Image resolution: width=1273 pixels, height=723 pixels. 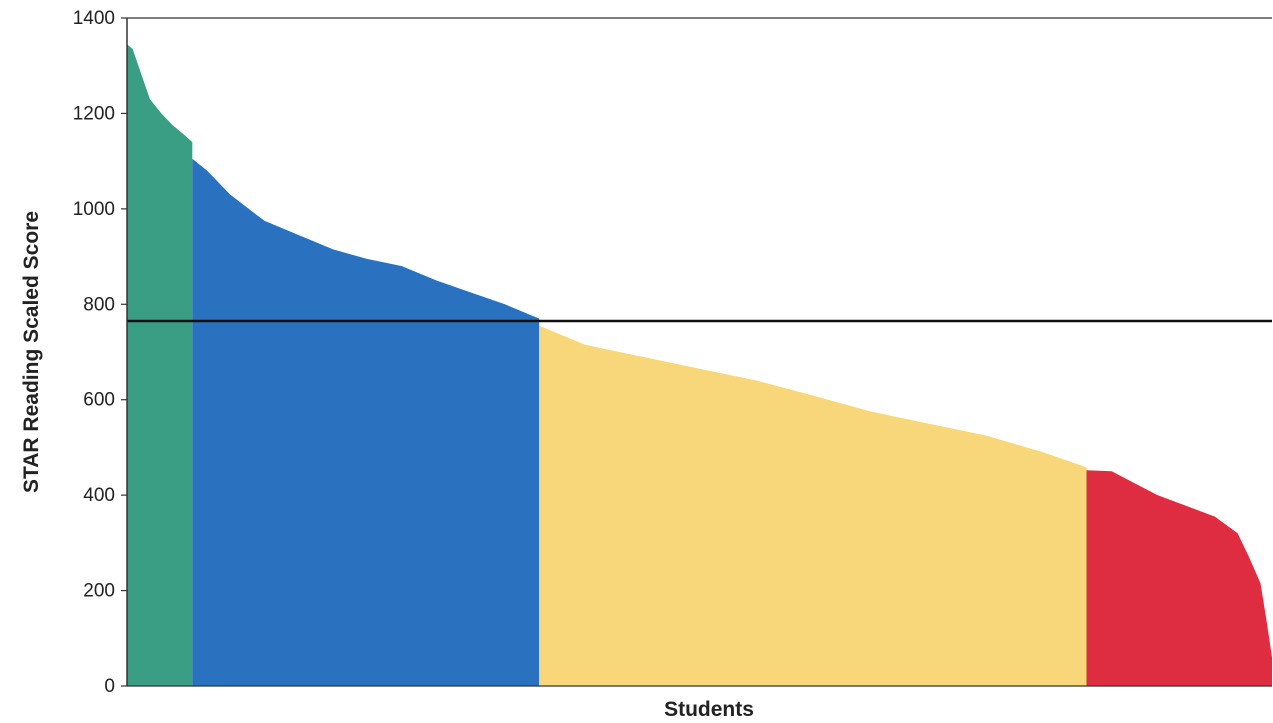 I want to click on x-axis-title: Students, so click(x=709, y=709).